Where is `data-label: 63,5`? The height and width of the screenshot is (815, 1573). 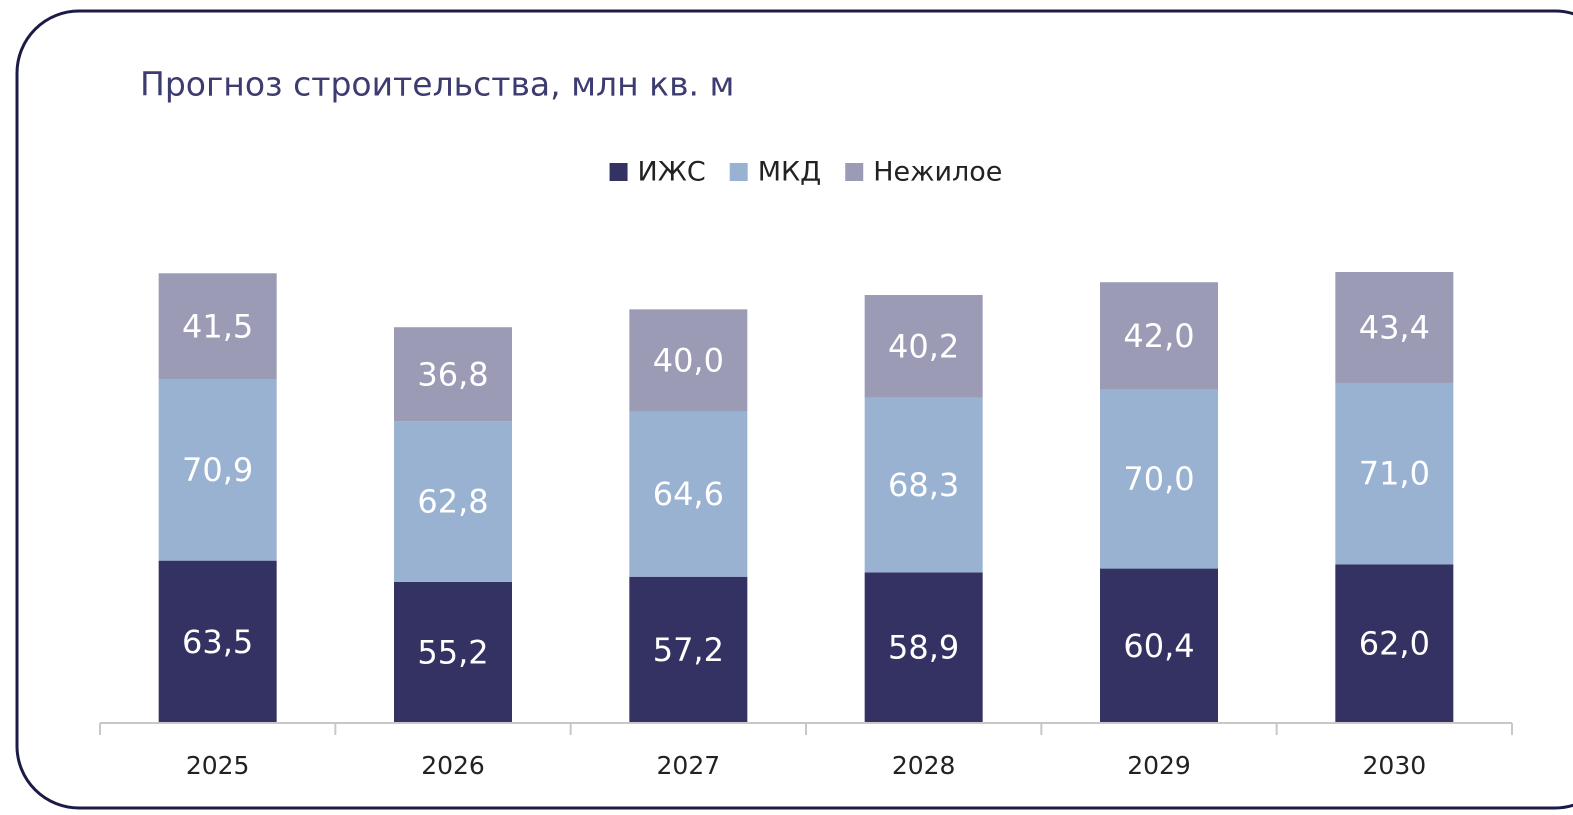 data-label: 63,5 is located at coordinates (217, 642).